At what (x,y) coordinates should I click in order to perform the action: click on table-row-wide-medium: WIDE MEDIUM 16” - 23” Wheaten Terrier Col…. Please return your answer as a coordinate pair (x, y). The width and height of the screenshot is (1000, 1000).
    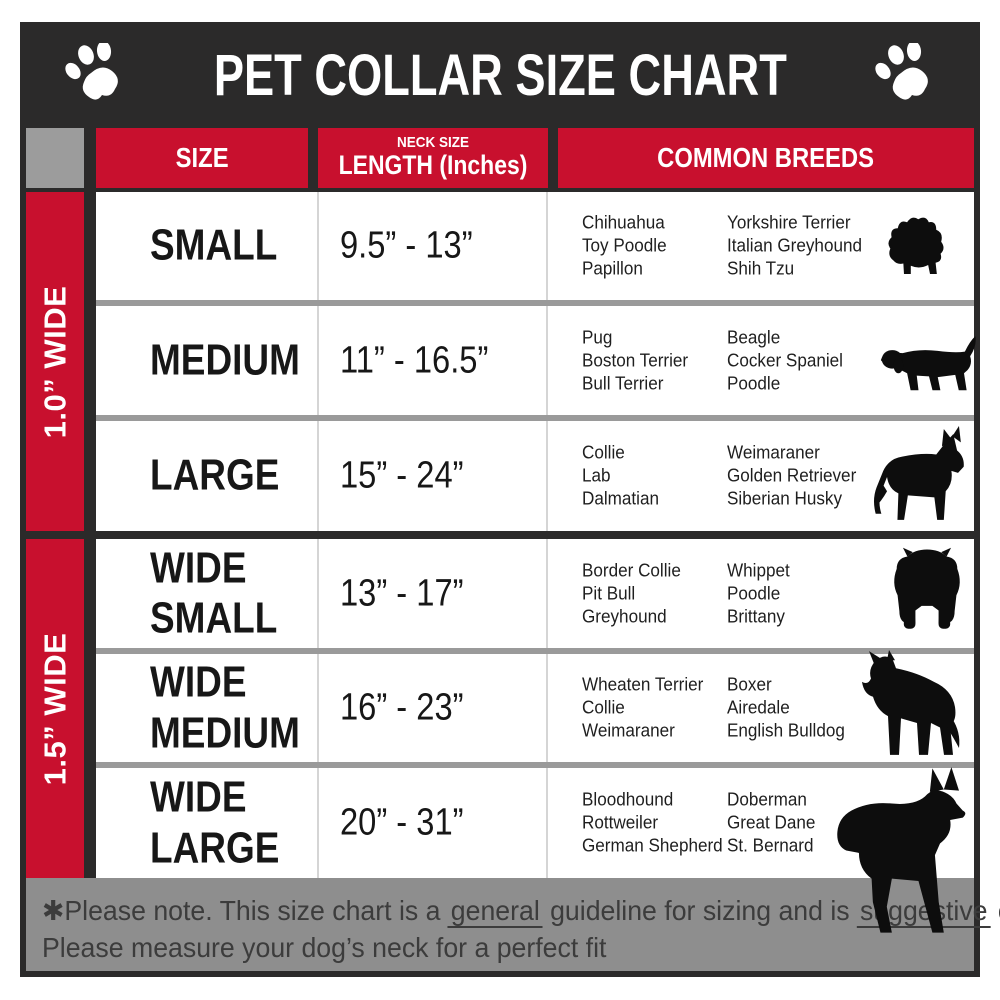
    Looking at the image, I should click on (535, 708).